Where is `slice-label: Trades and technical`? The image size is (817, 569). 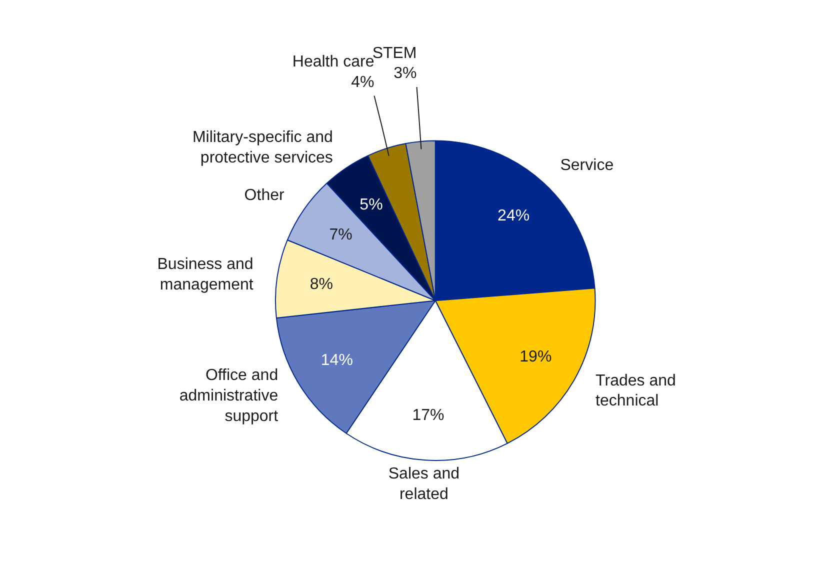
slice-label: Trades and technical is located at coordinates (636, 391).